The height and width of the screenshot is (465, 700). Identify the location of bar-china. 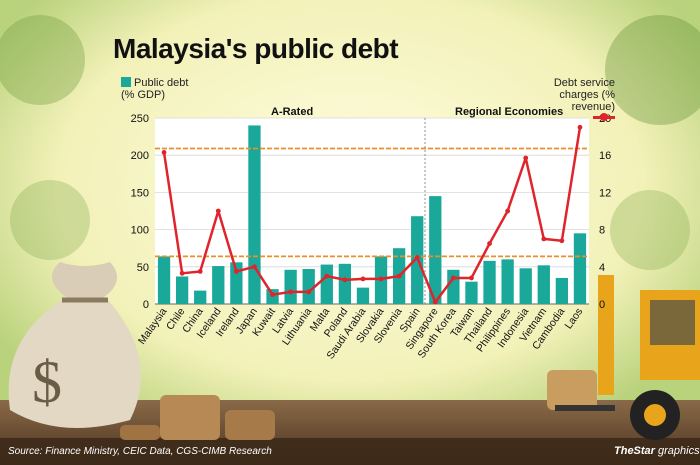
(200, 297).